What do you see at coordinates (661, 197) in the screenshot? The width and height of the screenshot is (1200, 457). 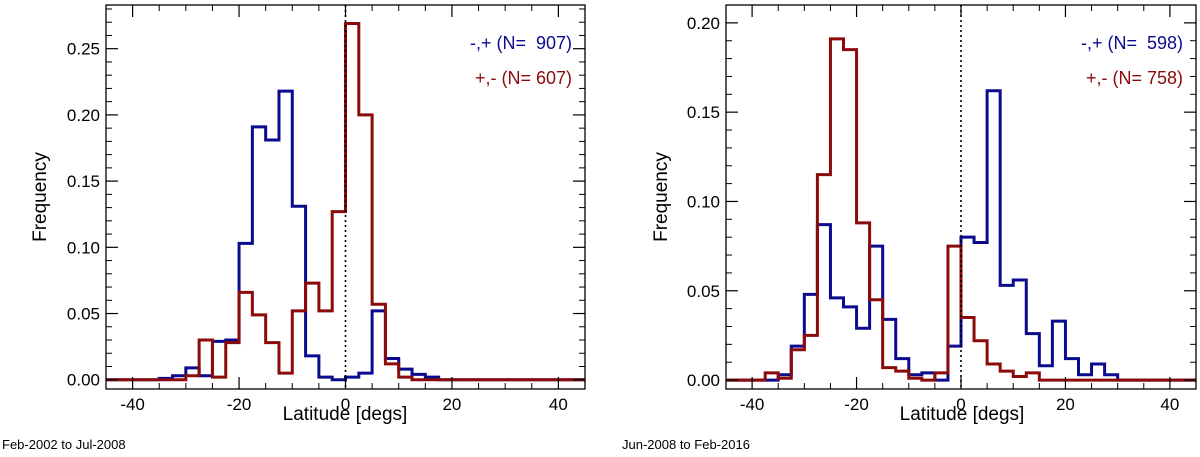 I see `right-y-axis-title: Frequency` at bounding box center [661, 197].